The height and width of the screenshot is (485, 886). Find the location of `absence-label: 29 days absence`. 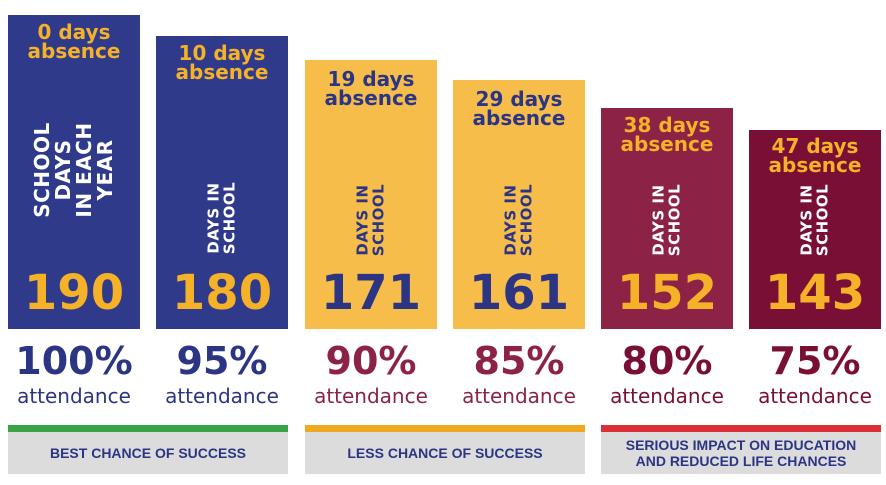

absence-label: 29 days absence is located at coordinates (519, 108).